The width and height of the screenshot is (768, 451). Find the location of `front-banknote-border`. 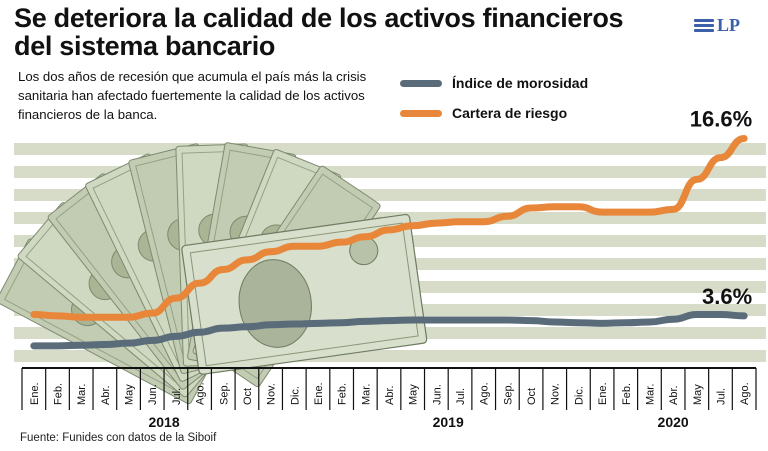

front-banknote-border is located at coordinates (304, 294).